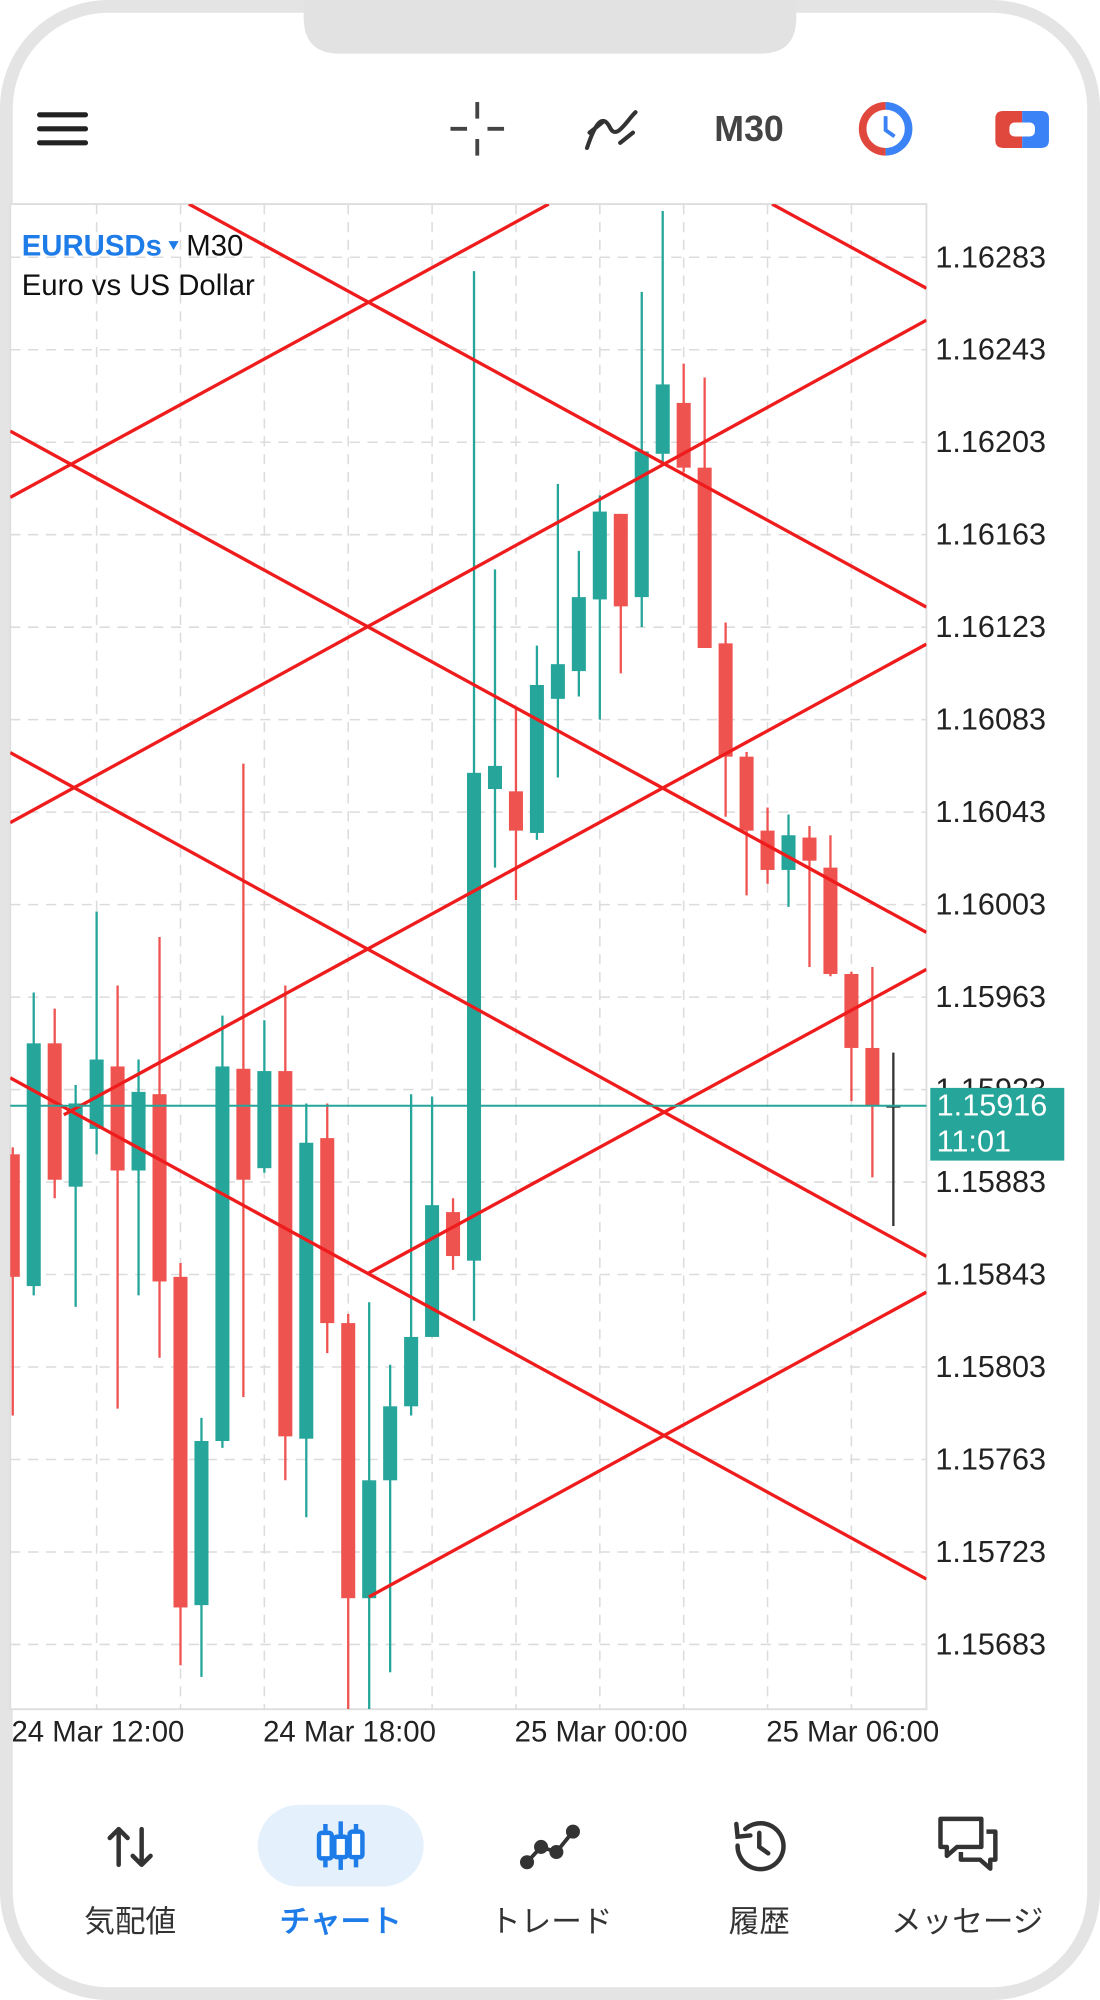 The height and width of the screenshot is (2000, 1100). What do you see at coordinates (967, 1922) in the screenshot?
I see `tab-label: メッセージ` at bounding box center [967, 1922].